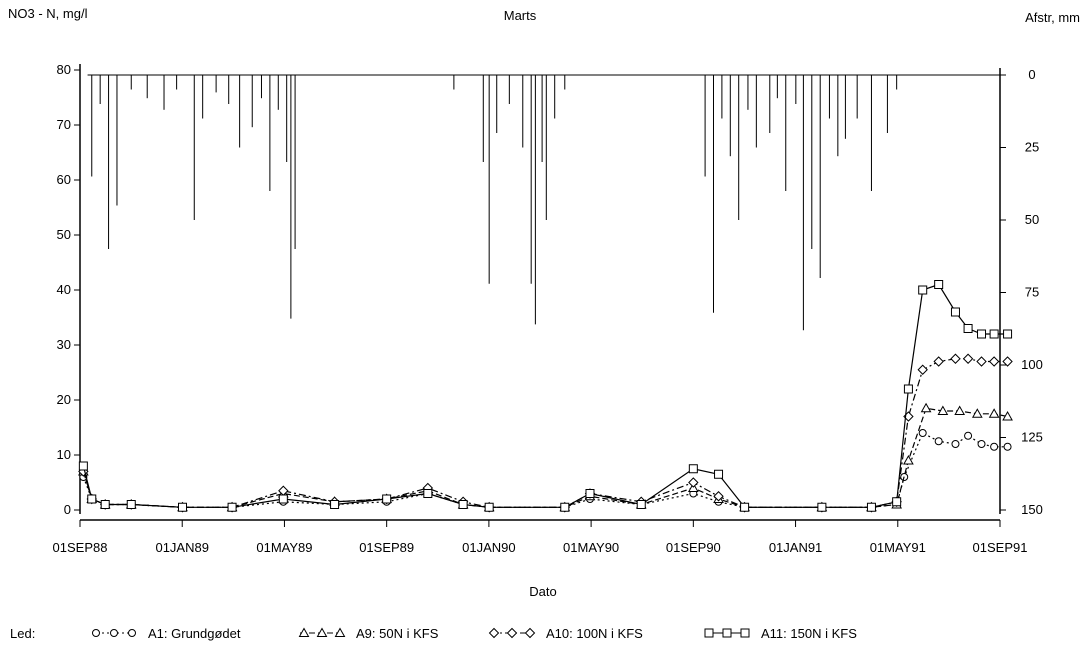  I want to click on right-tick-label: 150, so click(1032, 509).